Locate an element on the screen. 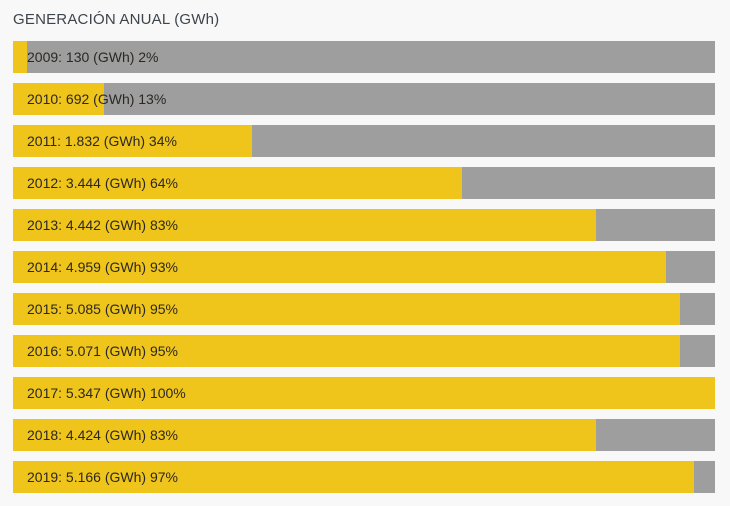 This screenshot has width=730, height=506. bar-row: 2013: 4.442 (GWh) 83% is located at coordinates (364, 225).